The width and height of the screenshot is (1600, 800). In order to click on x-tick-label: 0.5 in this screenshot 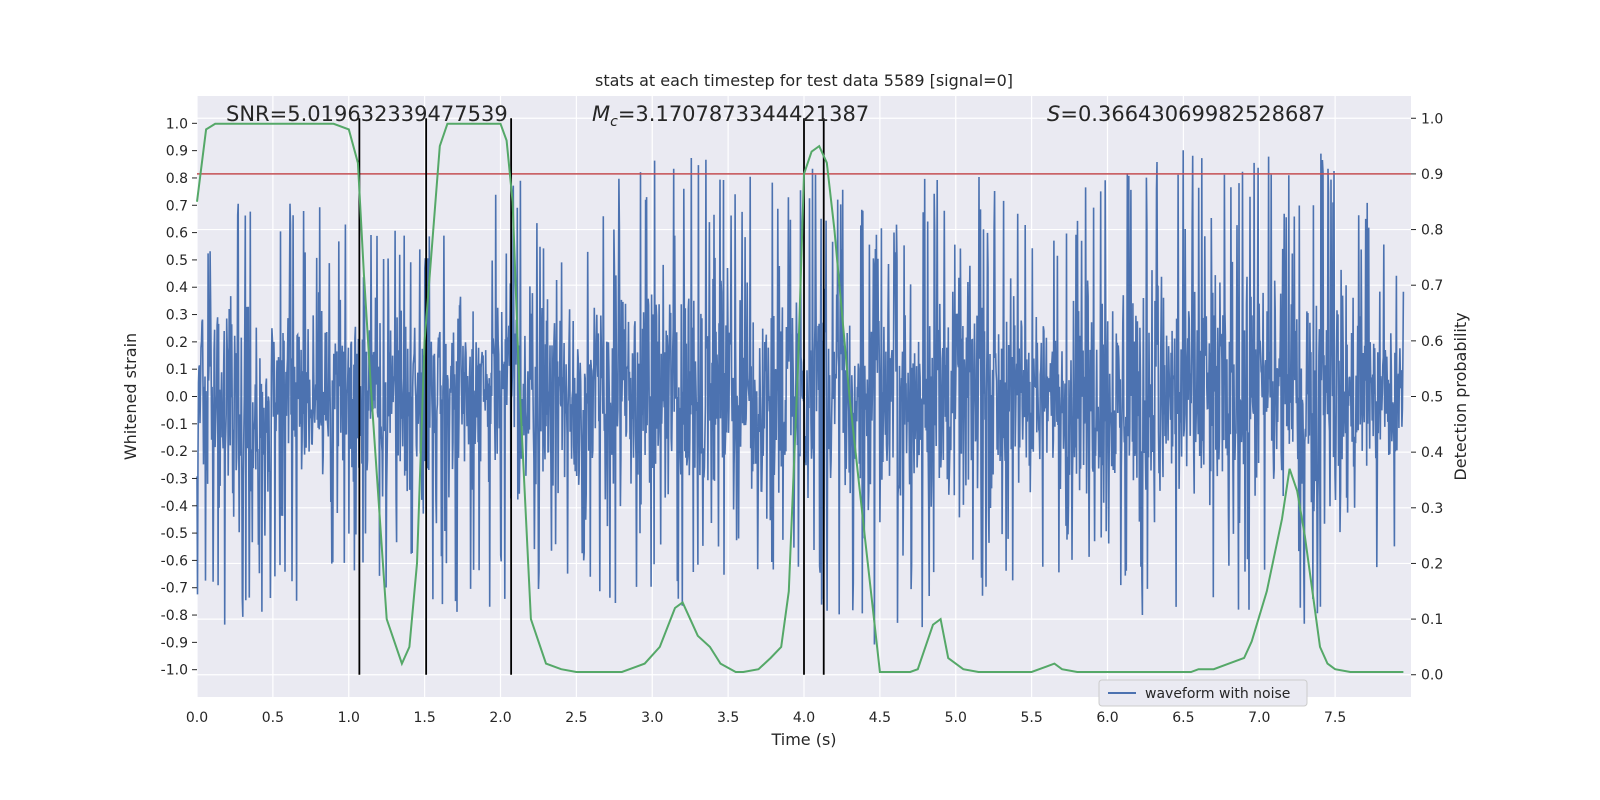, I will do `click(273, 718)`.